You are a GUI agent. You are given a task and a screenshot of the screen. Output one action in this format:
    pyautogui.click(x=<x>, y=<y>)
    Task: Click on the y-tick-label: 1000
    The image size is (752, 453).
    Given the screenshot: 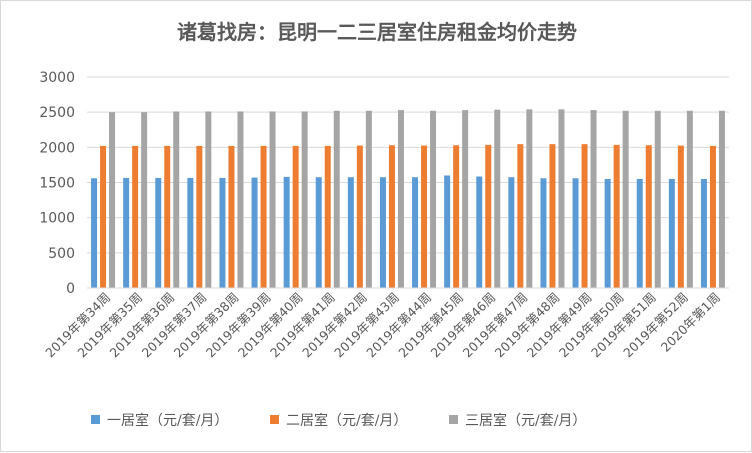 What is the action you would take?
    pyautogui.click(x=57, y=219)
    